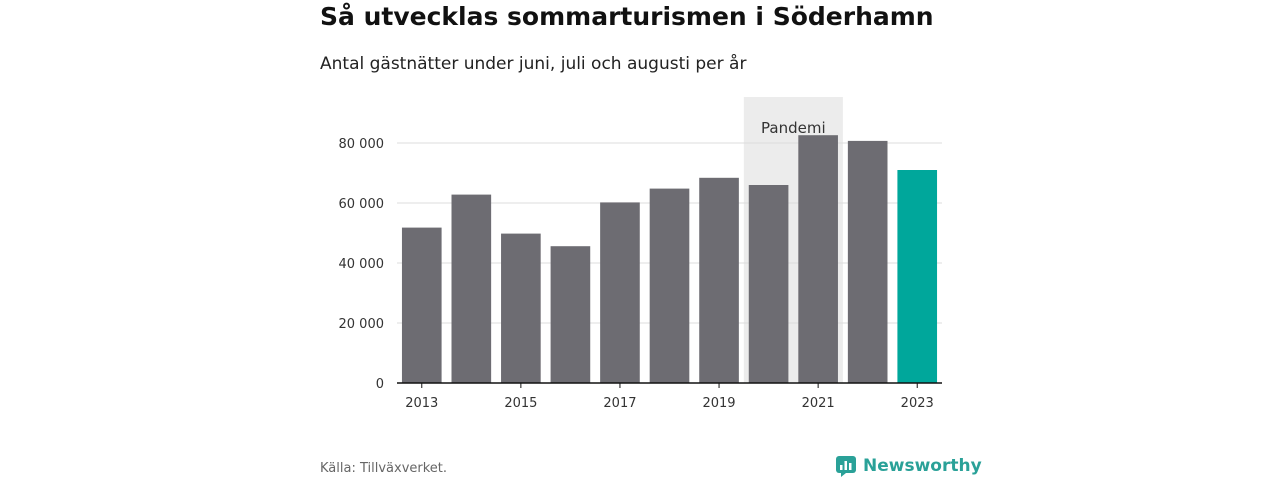 The width and height of the screenshot is (1280, 480). I want to click on newsworthy-logo-icon, so click(846, 466).